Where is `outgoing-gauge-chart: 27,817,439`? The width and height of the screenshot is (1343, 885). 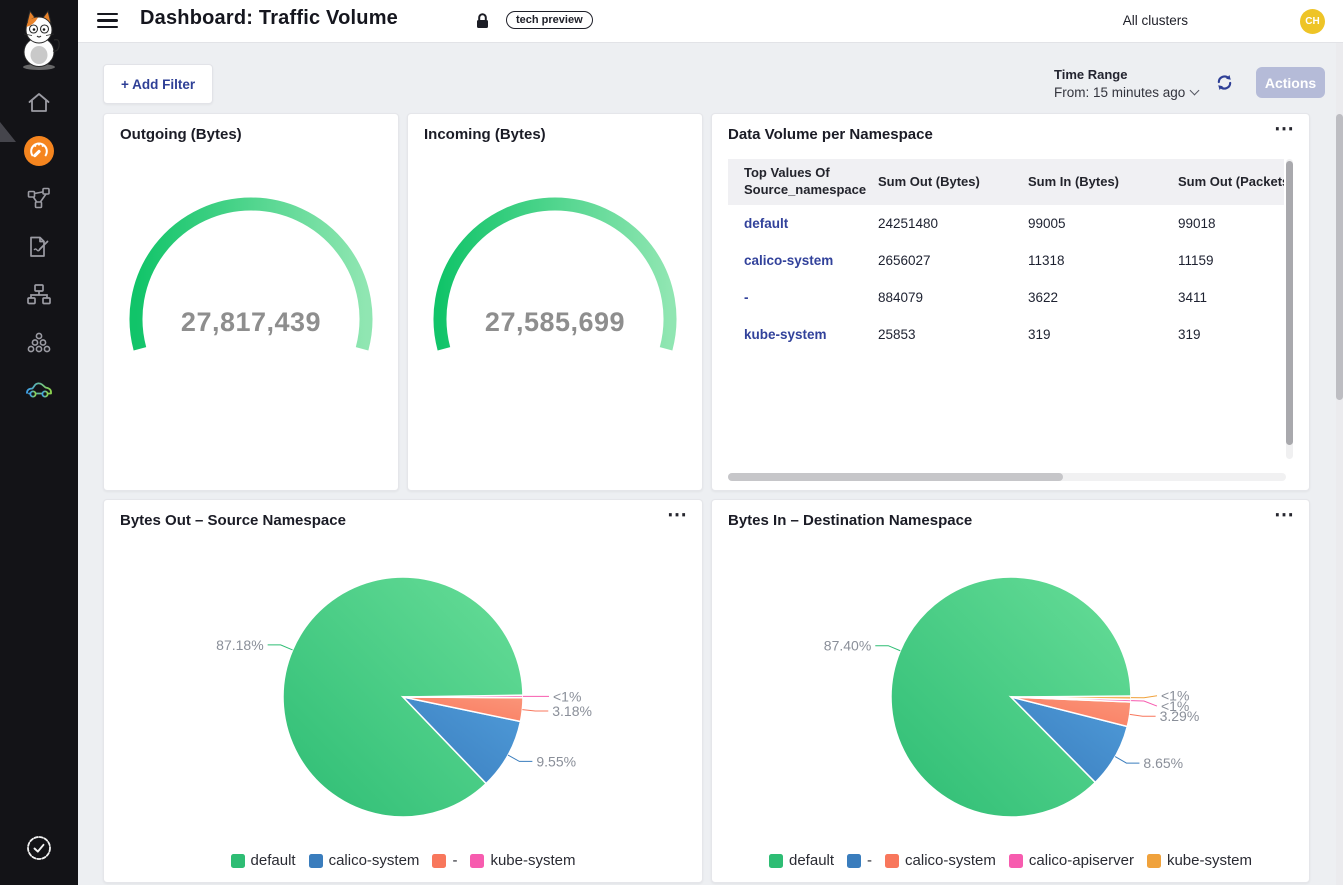 outgoing-gauge-chart: 27,817,439 is located at coordinates (251, 274).